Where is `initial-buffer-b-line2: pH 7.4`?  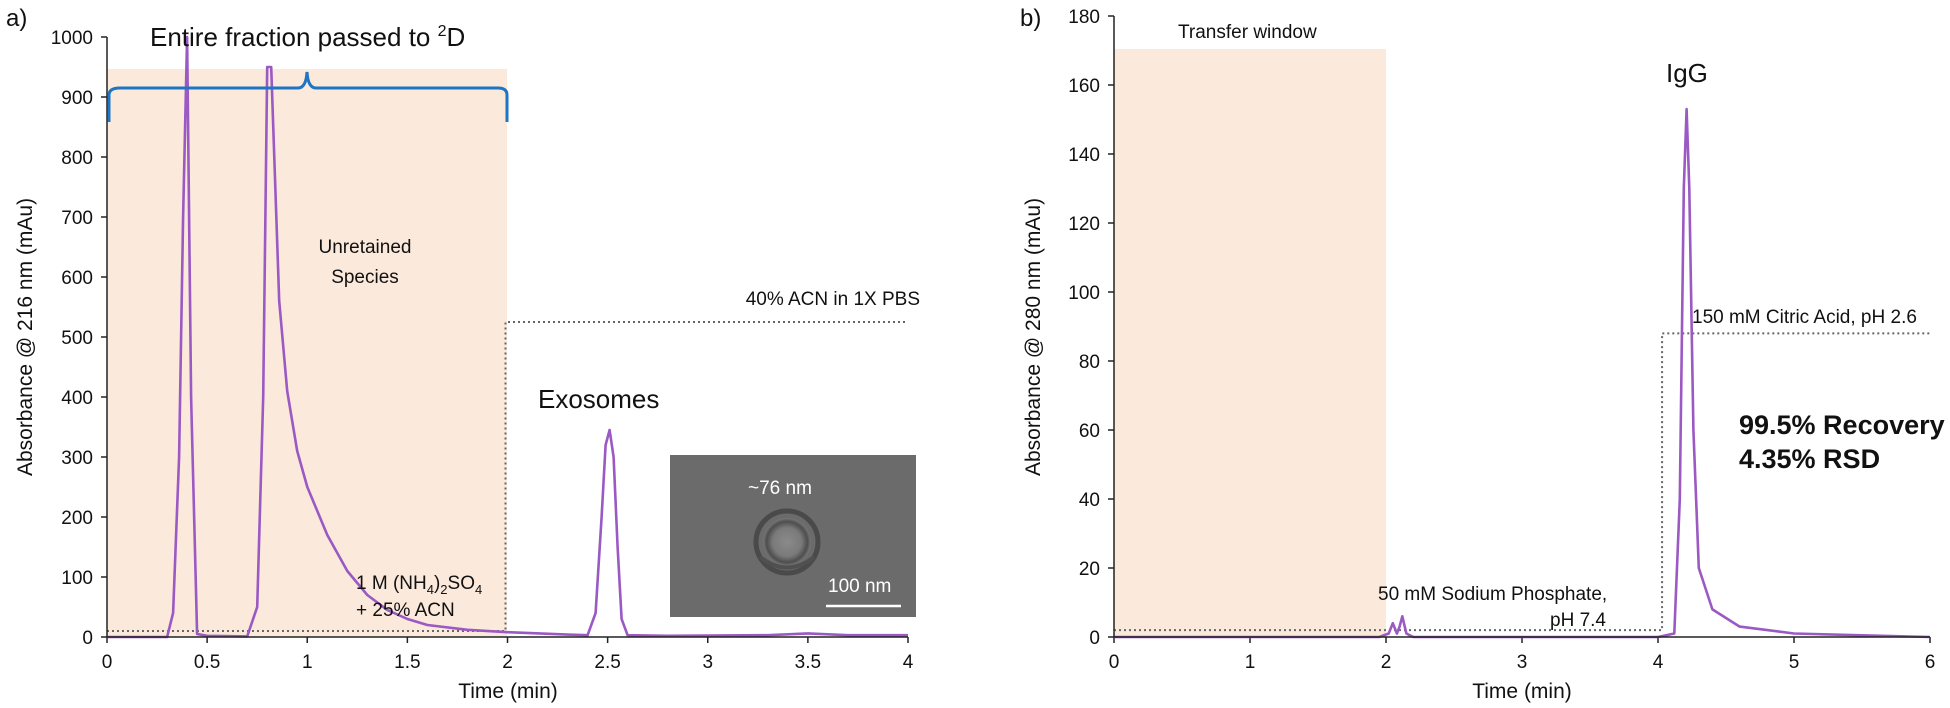 initial-buffer-b-line2: pH 7.4 is located at coordinates (1578, 620).